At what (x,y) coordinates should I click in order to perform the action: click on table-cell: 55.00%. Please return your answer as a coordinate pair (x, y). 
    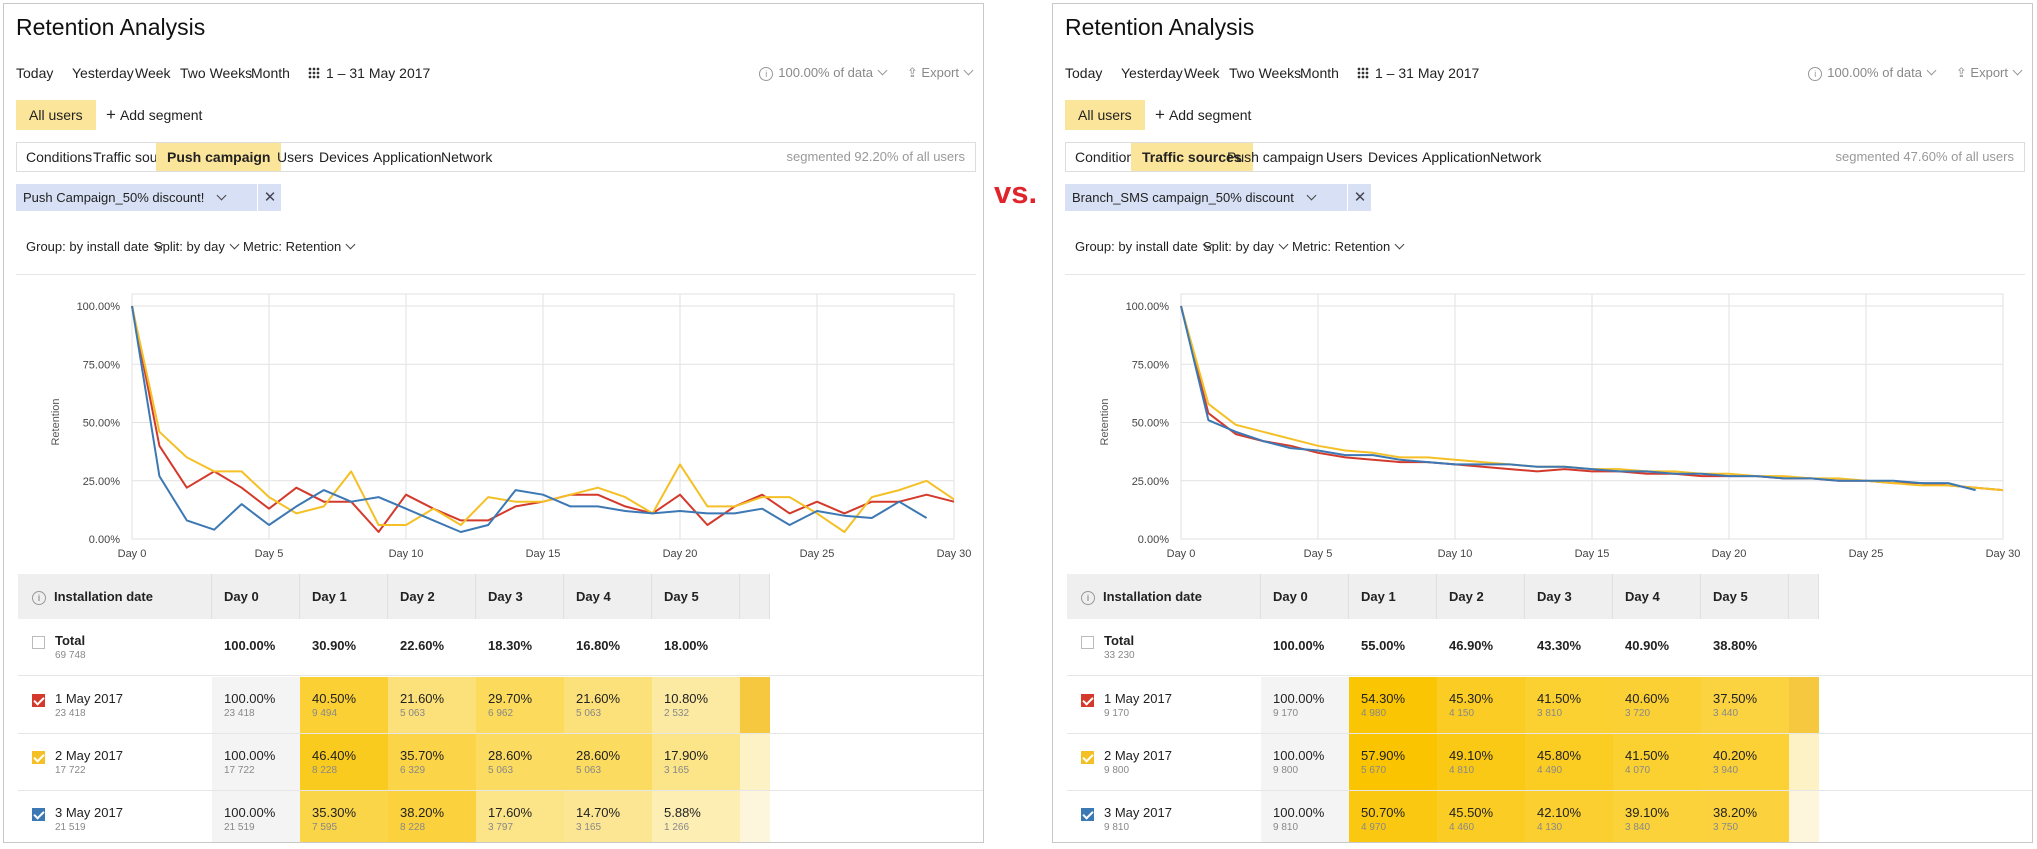
    Looking at the image, I should click on (1393, 647).